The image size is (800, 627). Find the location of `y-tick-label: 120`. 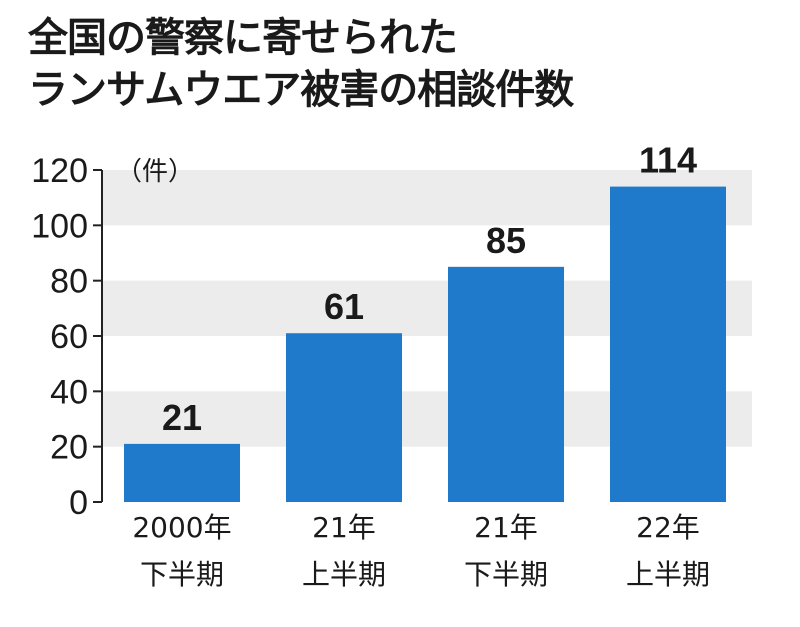

y-tick-label: 120 is located at coordinates (59, 171).